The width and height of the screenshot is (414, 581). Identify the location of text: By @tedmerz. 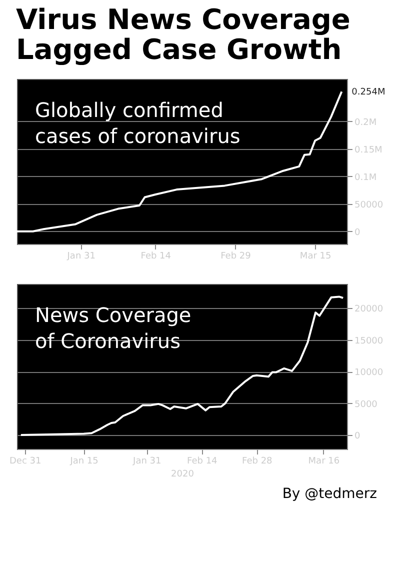
(329, 494).